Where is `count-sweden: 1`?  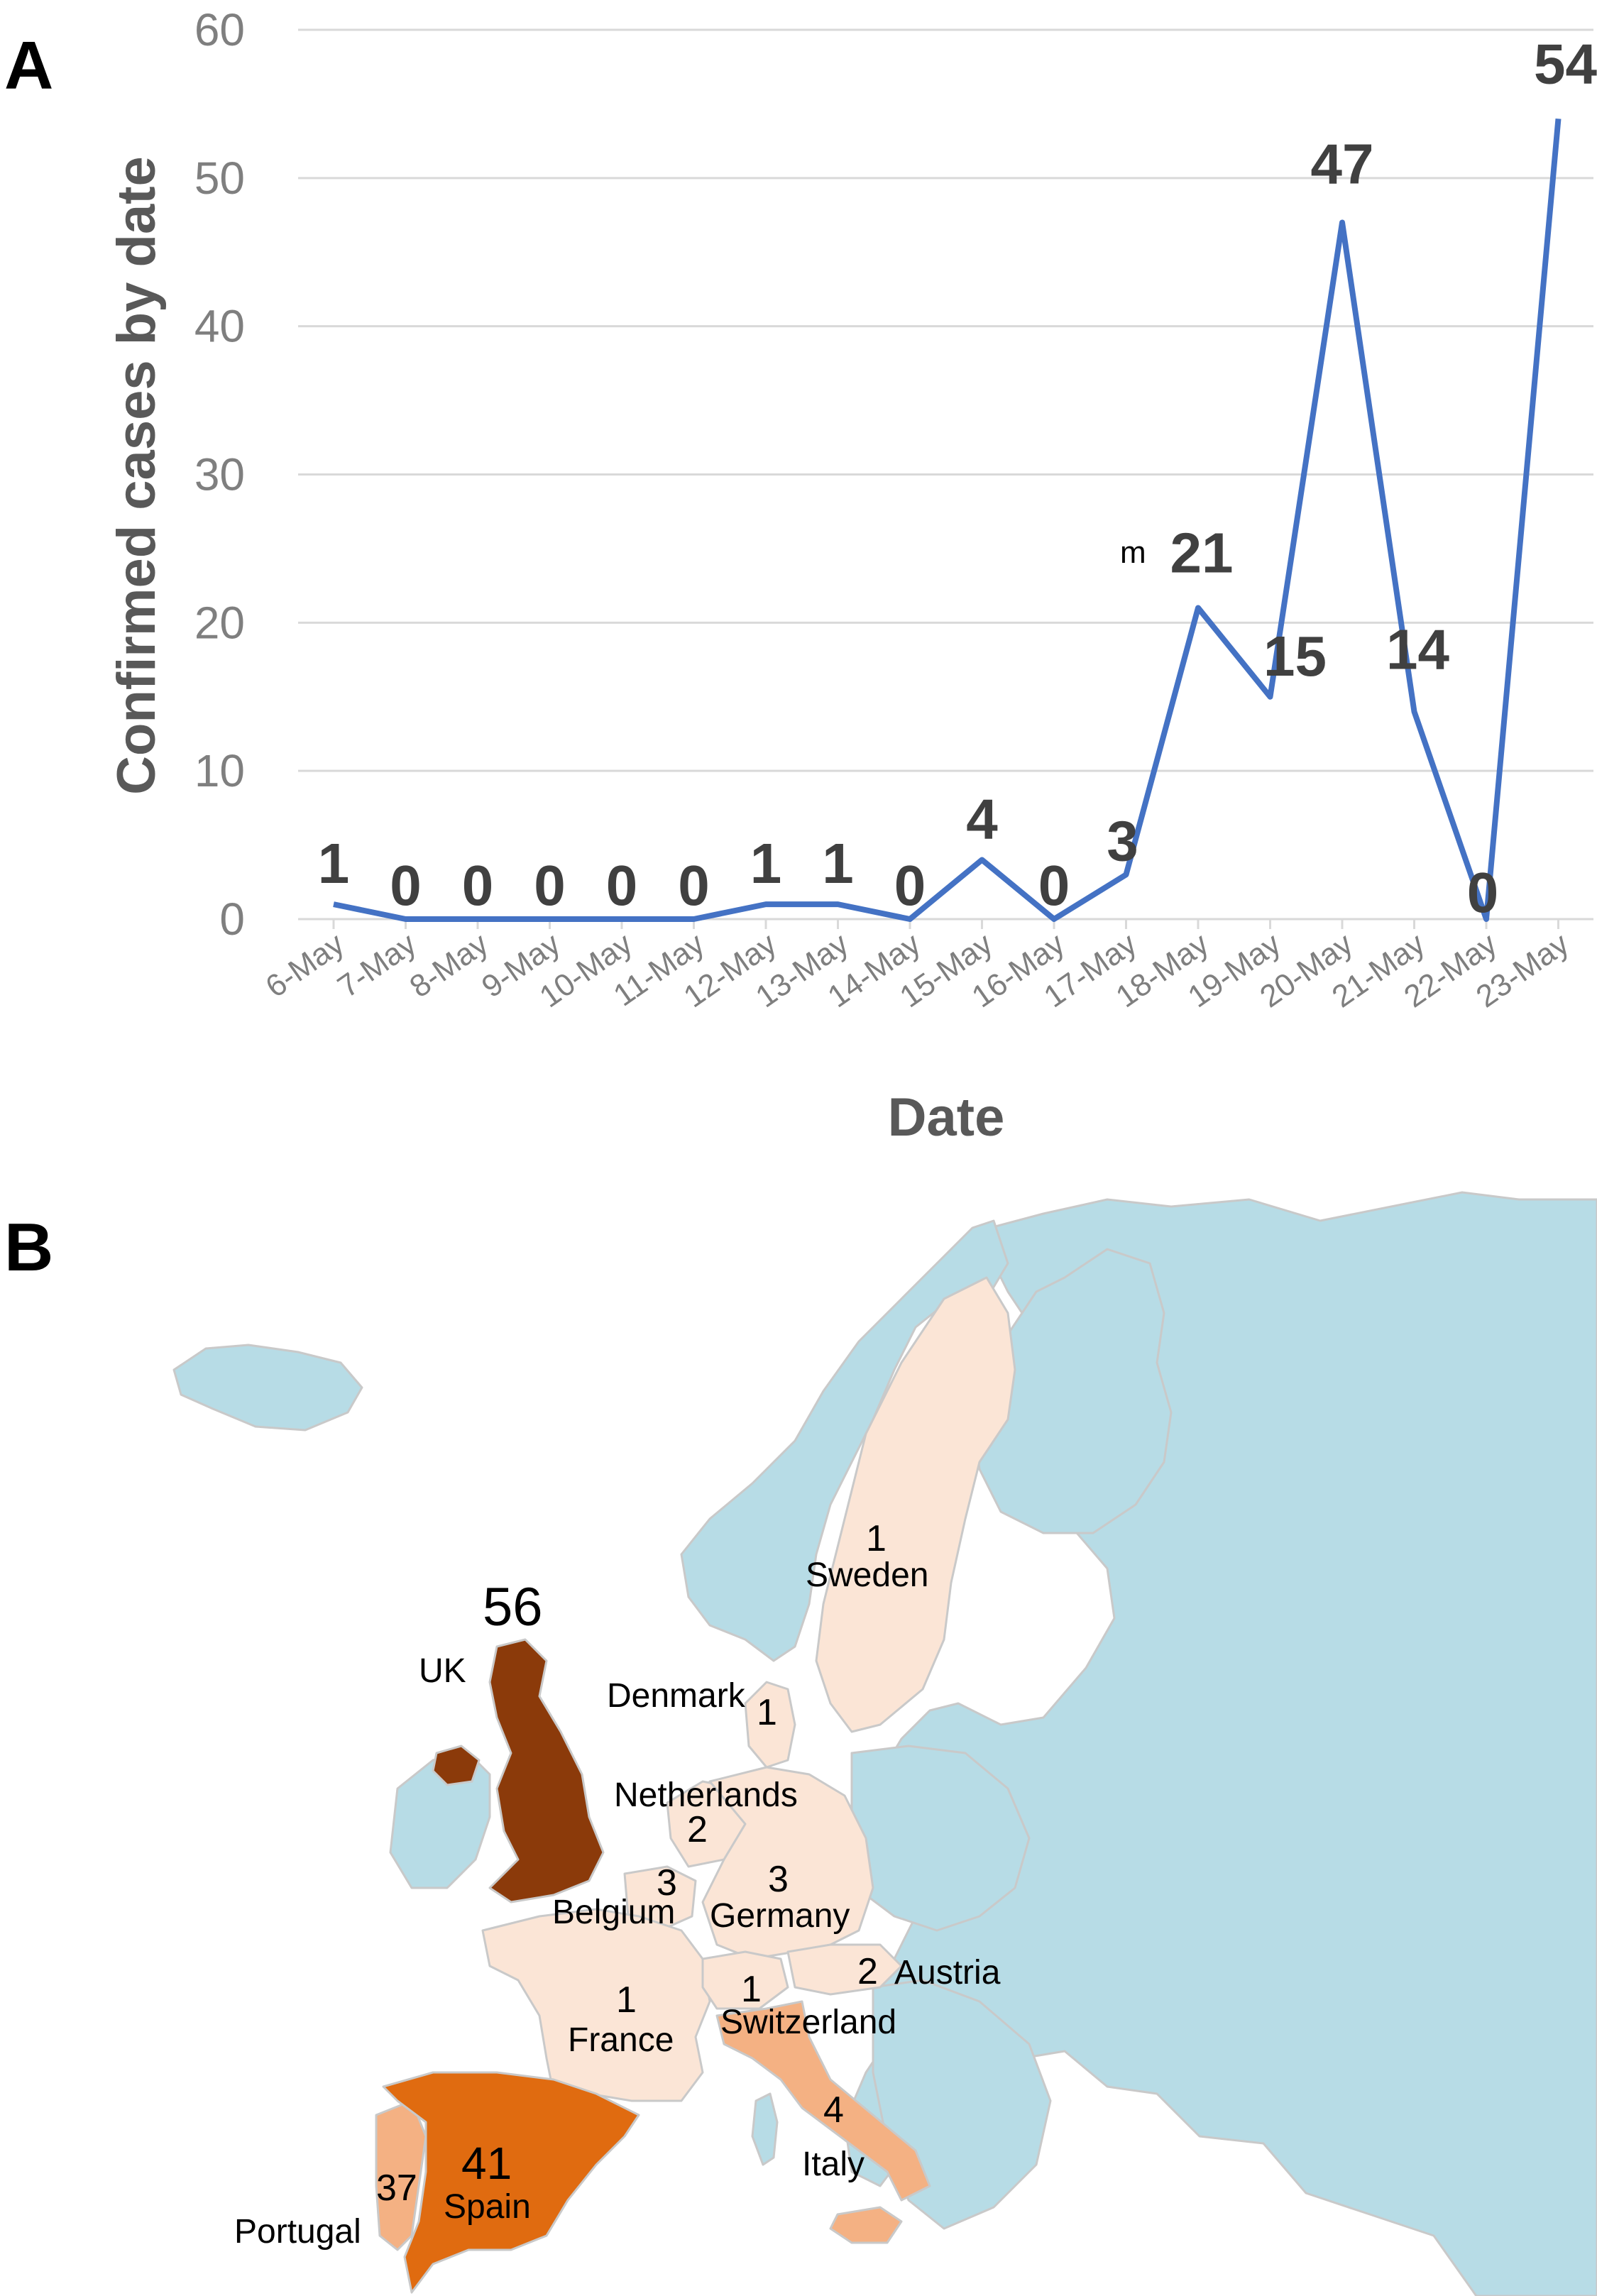 count-sweden: 1 is located at coordinates (876, 1538).